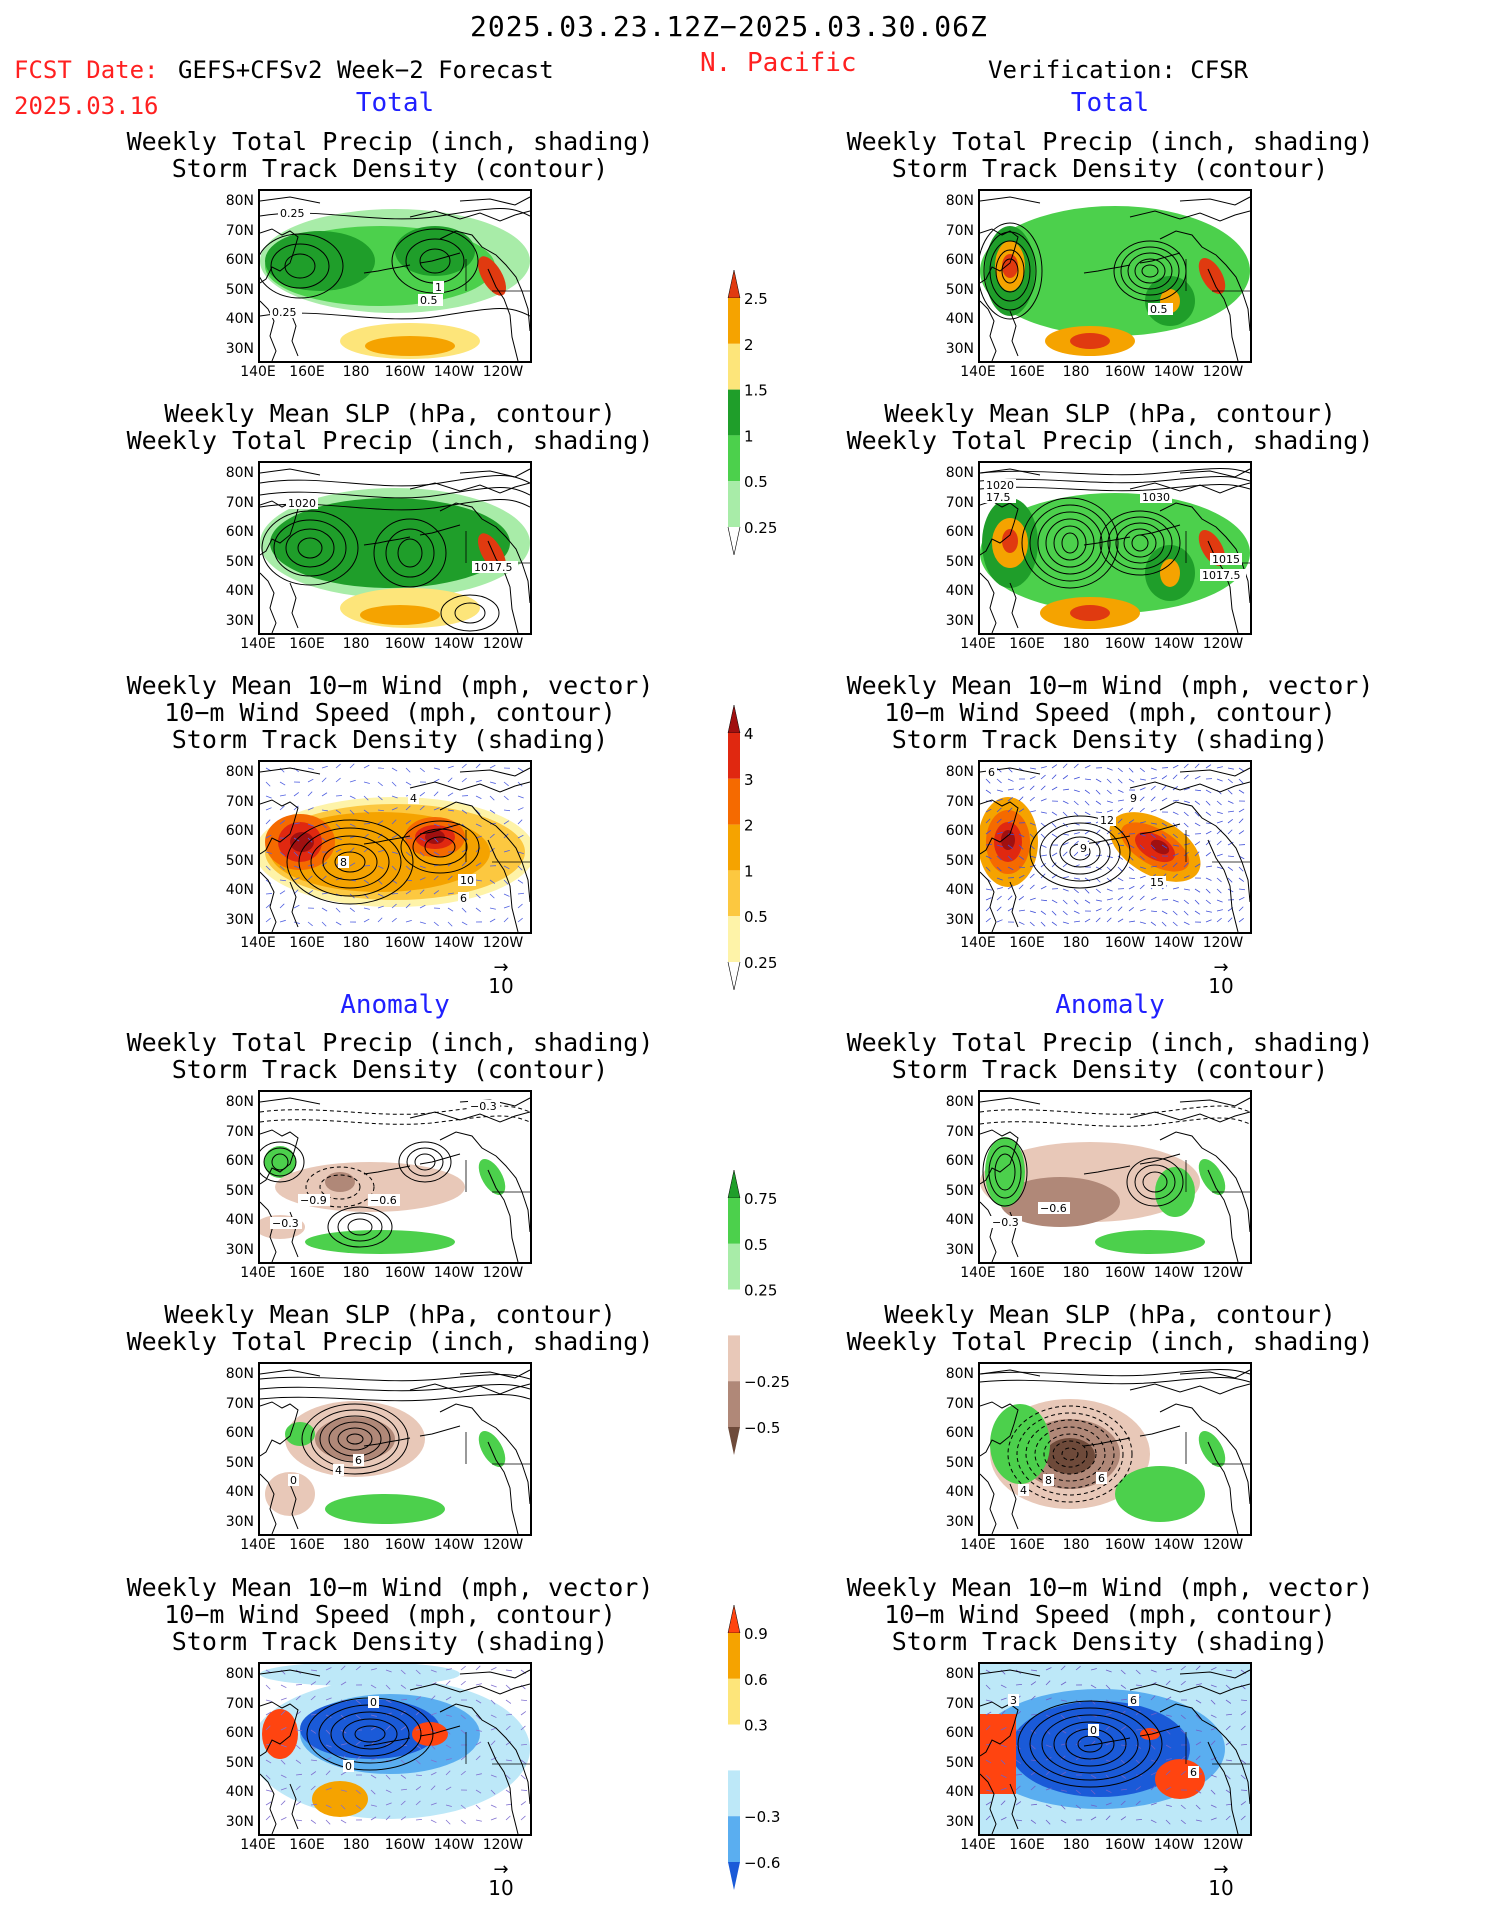 Image resolution: width=1487 pixels, height=1925 pixels. Describe the element at coordinates (383, 1200) in the screenshot. I see `contour-label: −0.6` at that location.